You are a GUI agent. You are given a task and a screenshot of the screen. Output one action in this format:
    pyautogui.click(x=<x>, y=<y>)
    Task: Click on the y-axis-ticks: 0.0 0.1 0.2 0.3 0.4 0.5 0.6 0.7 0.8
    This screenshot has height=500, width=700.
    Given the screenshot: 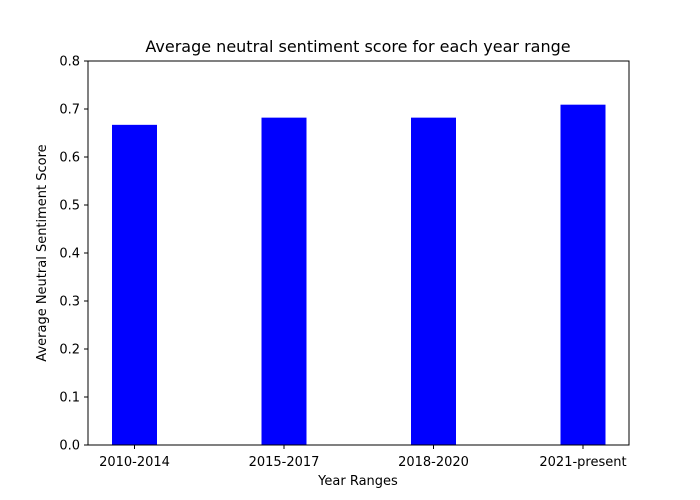 What is the action you would take?
    pyautogui.click(x=73, y=254)
    